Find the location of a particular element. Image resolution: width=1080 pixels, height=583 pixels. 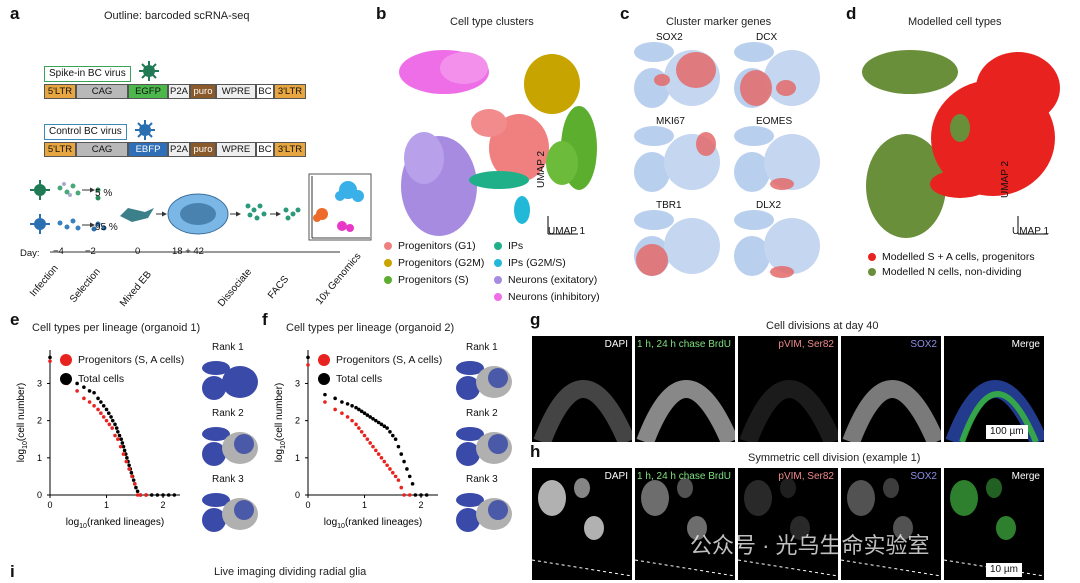

timeline-axis is located at coordinates (195, 252).